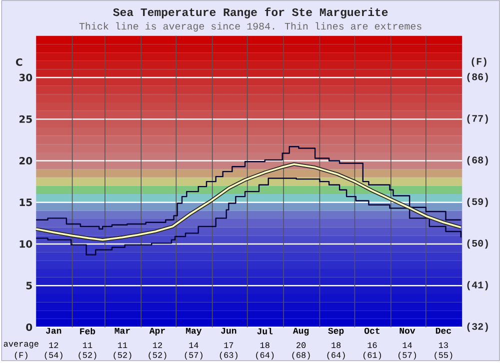 This screenshot has height=363, width=500. Describe the element at coordinates (21, 356) in the screenshot. I see `text: (F)` at that location.